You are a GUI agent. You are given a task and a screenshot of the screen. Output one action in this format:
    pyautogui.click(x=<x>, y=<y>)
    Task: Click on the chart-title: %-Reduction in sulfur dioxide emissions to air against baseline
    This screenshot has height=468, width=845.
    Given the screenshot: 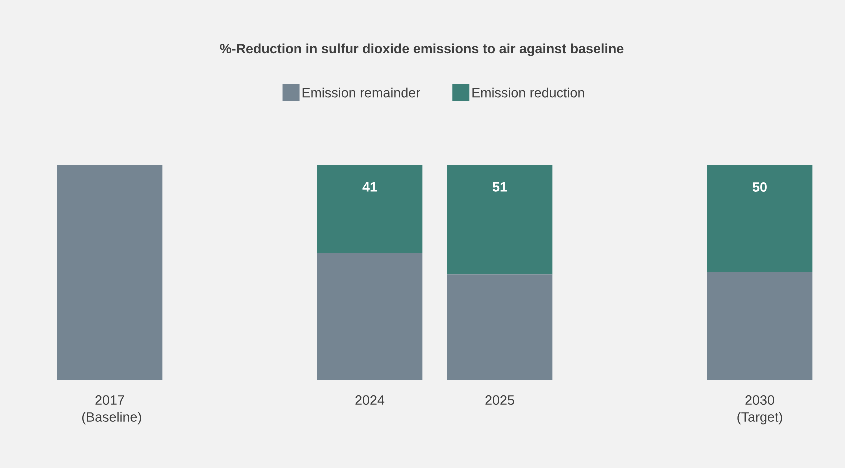 What is the action you would take?
    pyautogui.click(x=422, y=50)
    